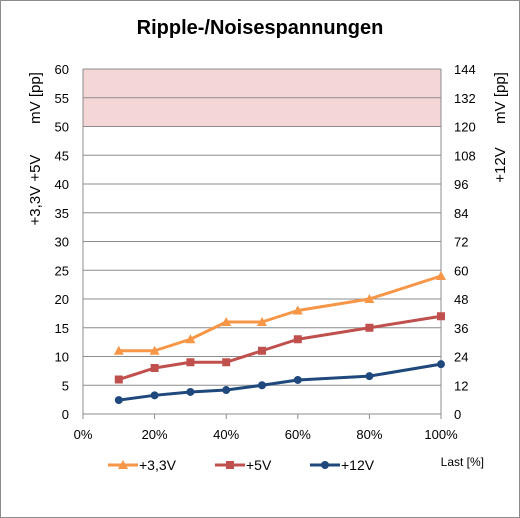  I want to click on x-tick-label: 60%, so click(298, 434).